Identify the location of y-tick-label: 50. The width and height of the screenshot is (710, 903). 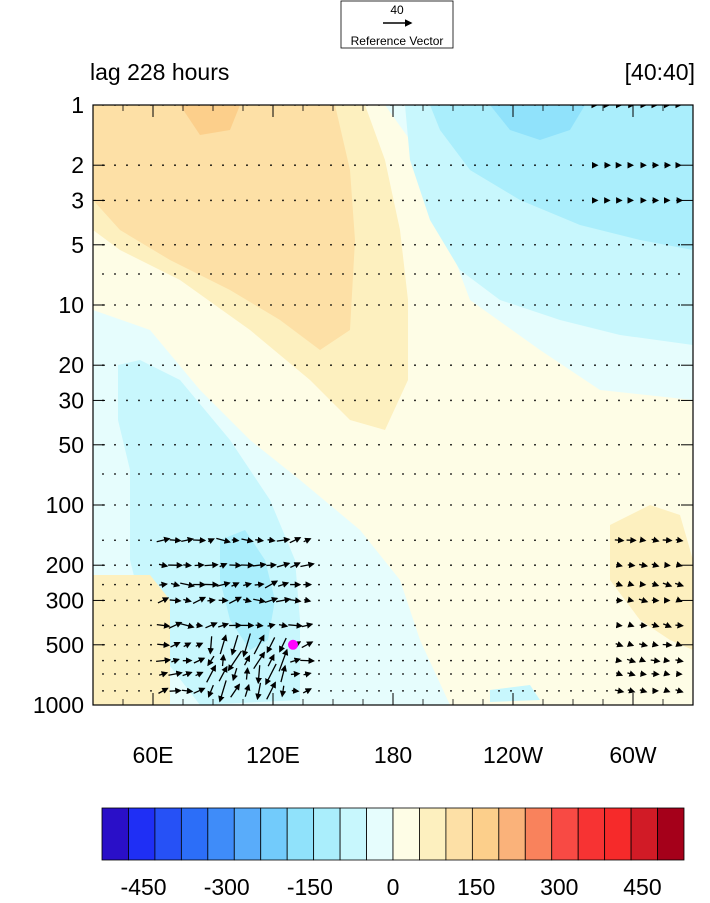
(71, 445).